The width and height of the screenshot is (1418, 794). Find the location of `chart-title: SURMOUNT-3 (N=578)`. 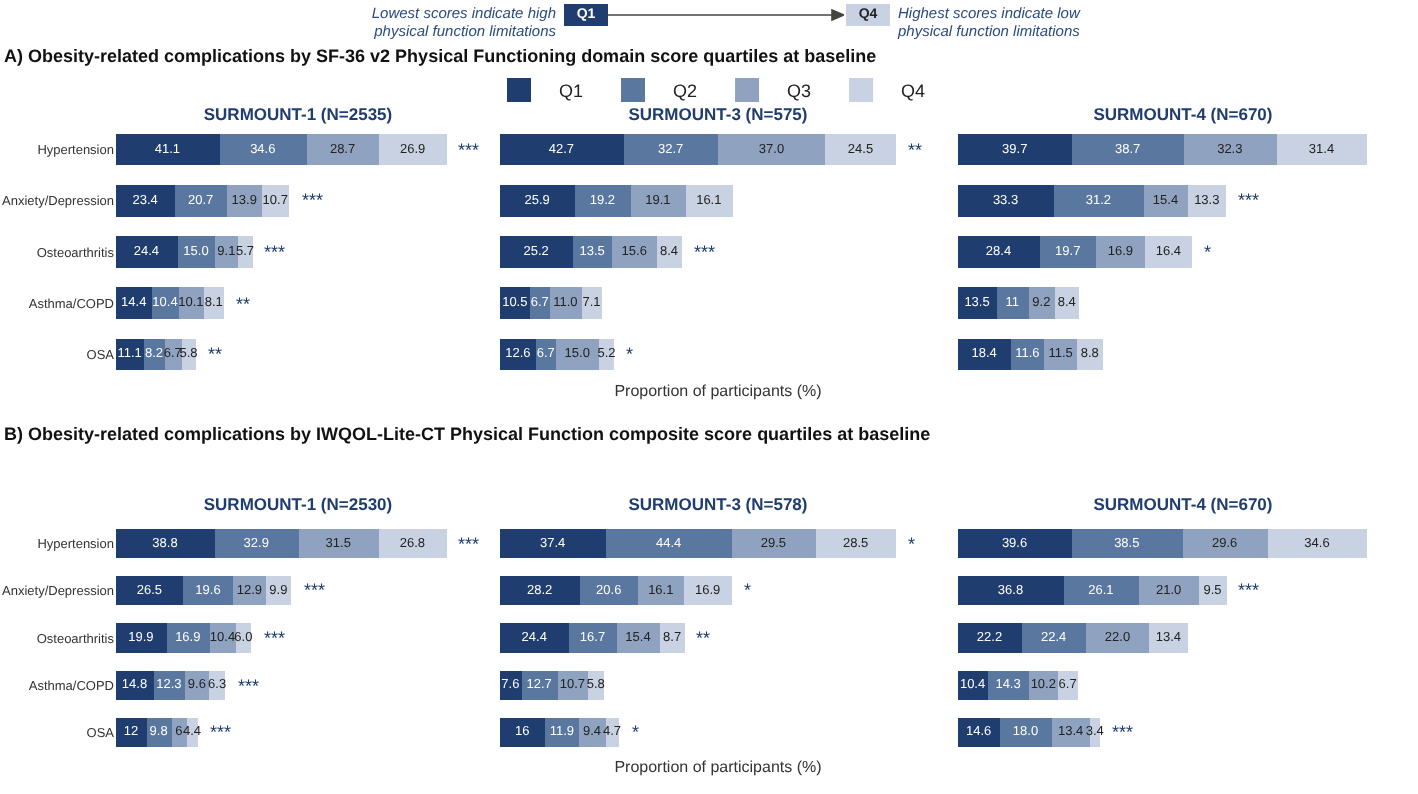

chart-title: SURMOUNT-3 (N=578) is located at coordinates (718, 503).